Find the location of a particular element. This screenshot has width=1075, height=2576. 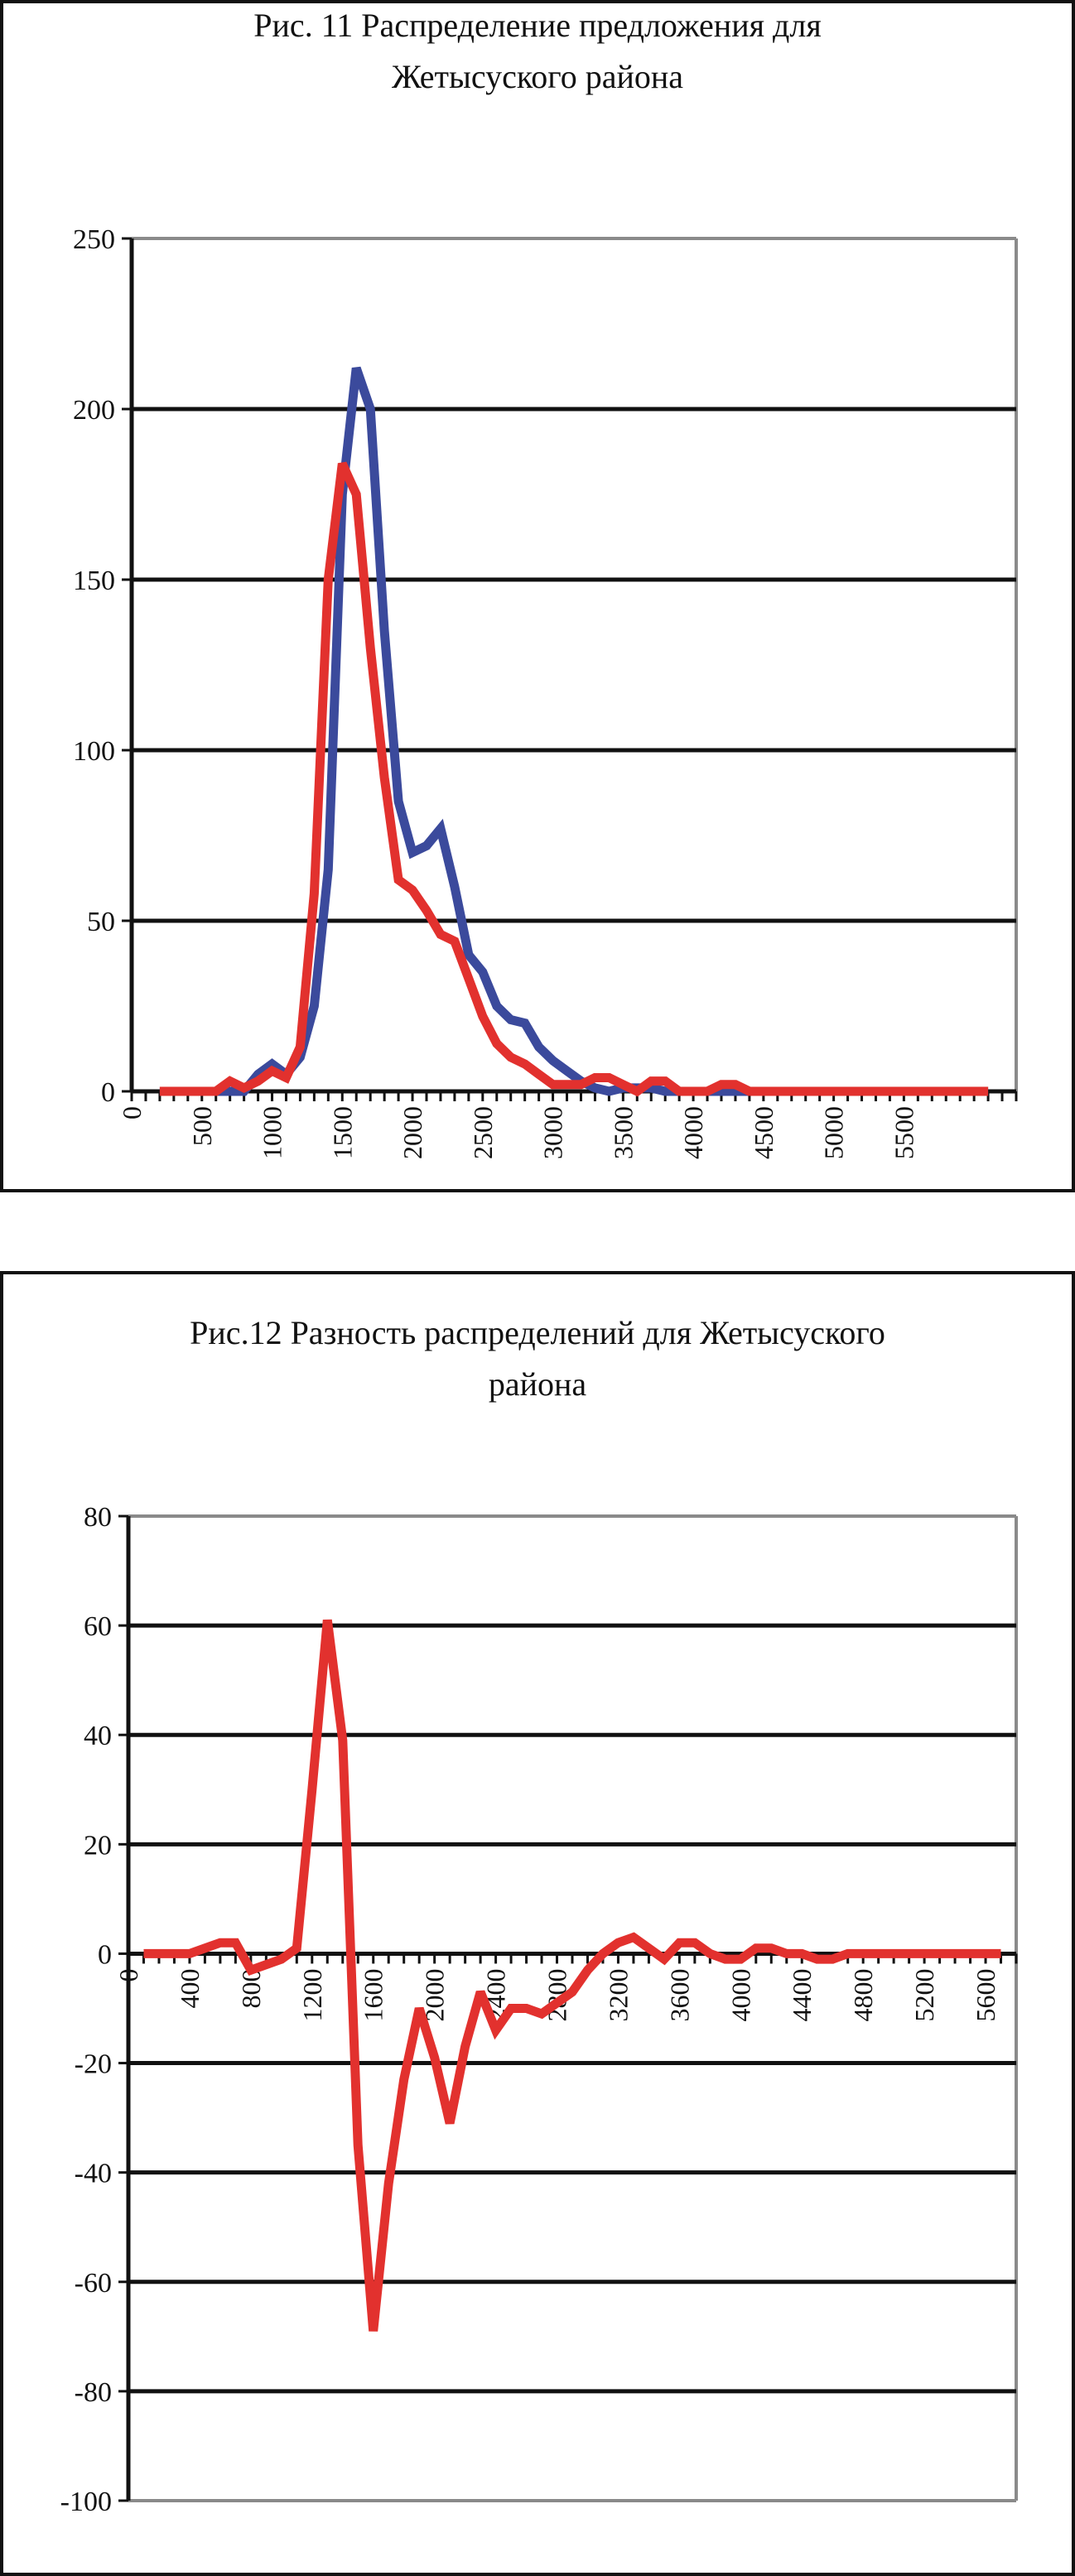

y-tick-label: -80 is located at coordinates (93, 2392).